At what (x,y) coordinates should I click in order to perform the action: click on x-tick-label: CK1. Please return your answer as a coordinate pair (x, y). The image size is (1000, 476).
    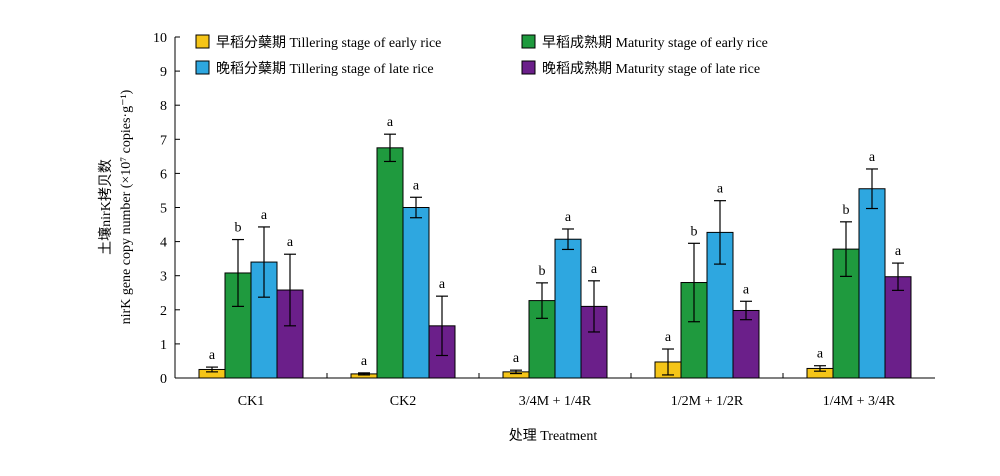
    Looking at the image, I should click on (251, 401).